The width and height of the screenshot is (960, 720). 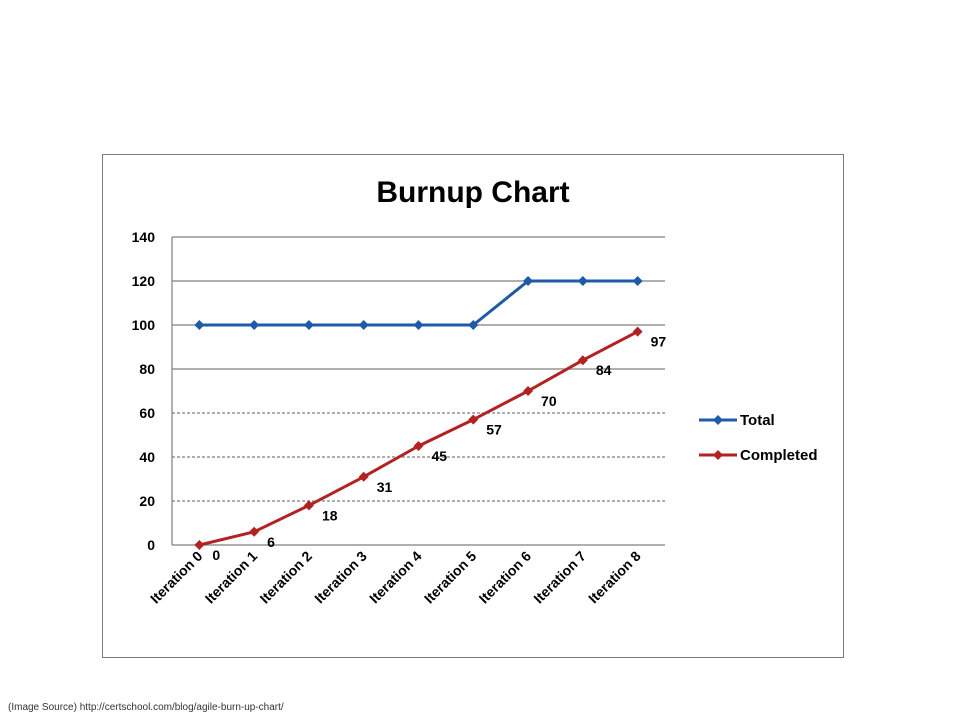 I want to click on legend-label-completed: Completed, so click(x=779, y=455).